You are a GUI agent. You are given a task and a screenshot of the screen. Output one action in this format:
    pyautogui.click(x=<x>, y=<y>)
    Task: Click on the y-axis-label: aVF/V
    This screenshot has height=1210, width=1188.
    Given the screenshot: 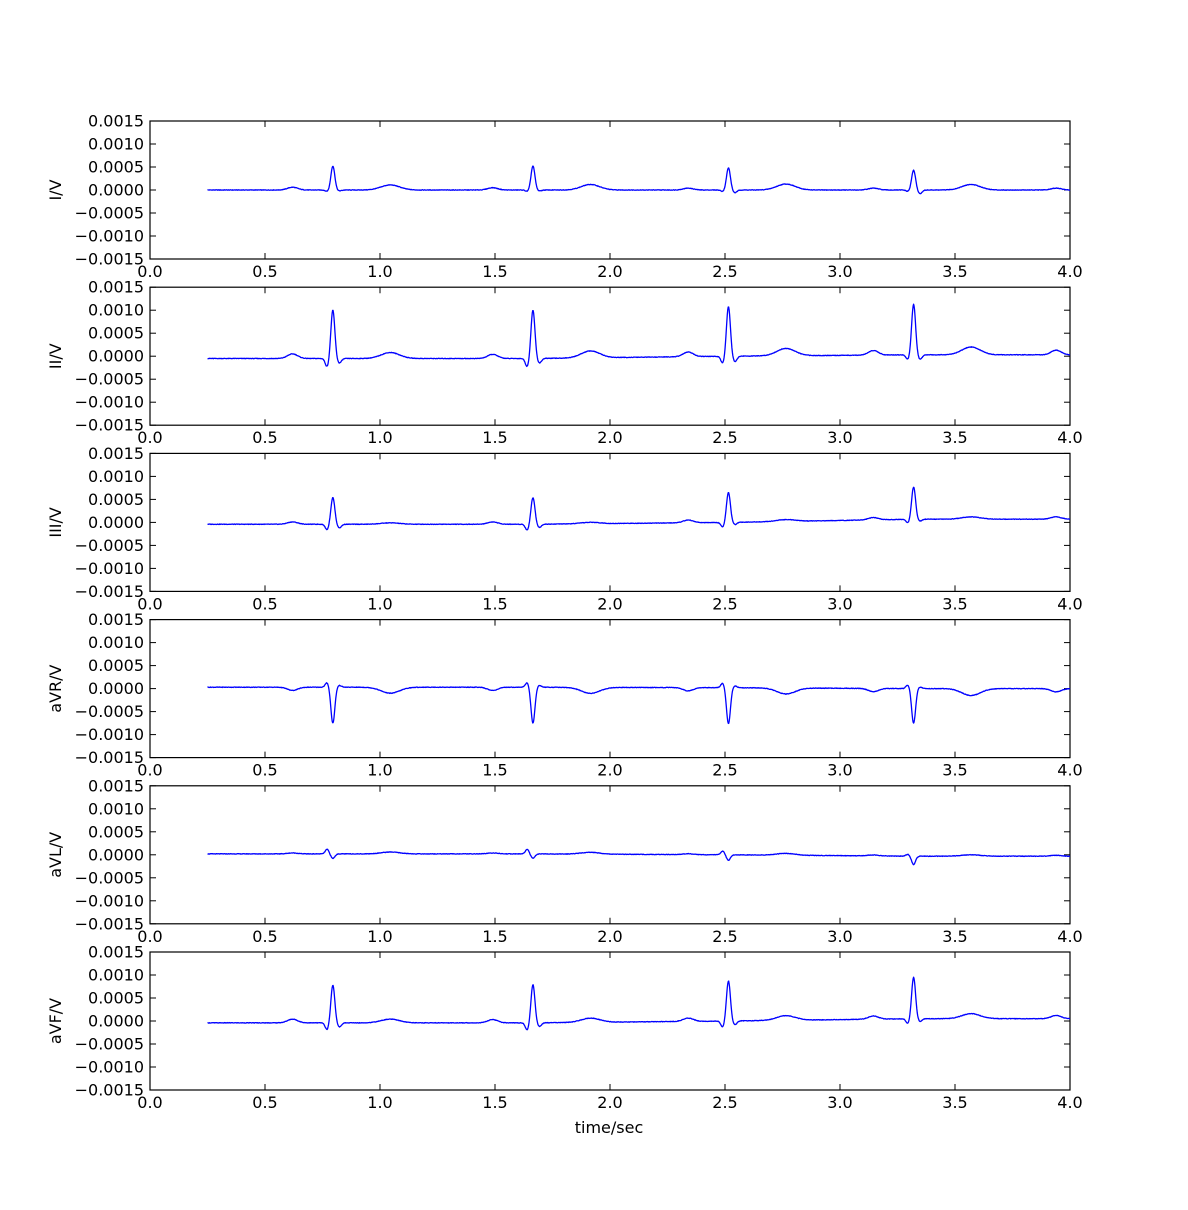 What is the action you would take?
    pyautogui.click(x=55, y=1021)
    